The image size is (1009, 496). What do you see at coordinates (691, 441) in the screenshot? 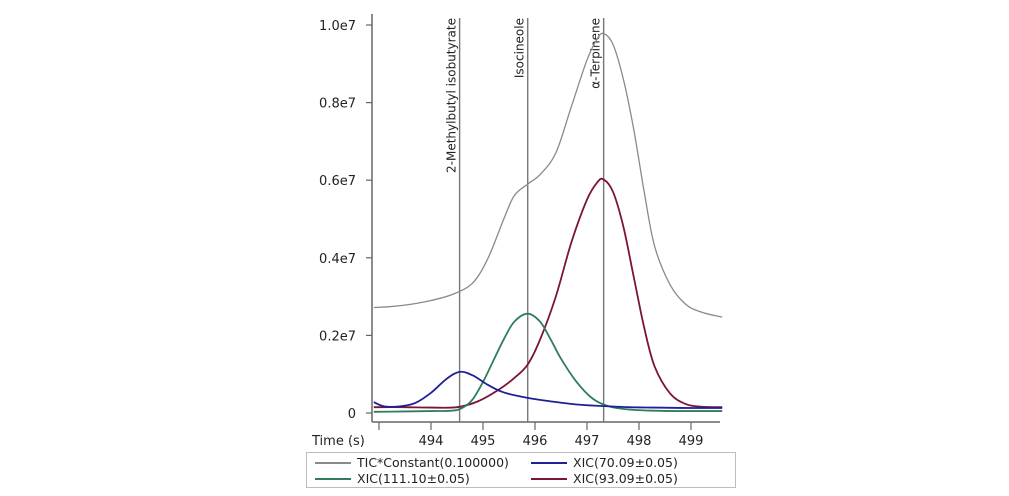
I see `x-tick-label: 499` at bounding box center [691, 441].